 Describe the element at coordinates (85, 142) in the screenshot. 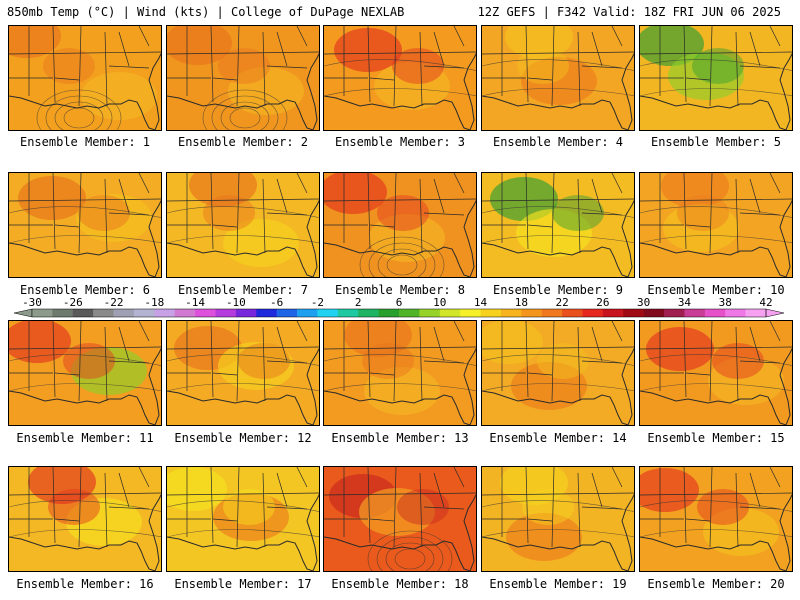

I see `member-caption: Ensemble Member: 1` at that location.